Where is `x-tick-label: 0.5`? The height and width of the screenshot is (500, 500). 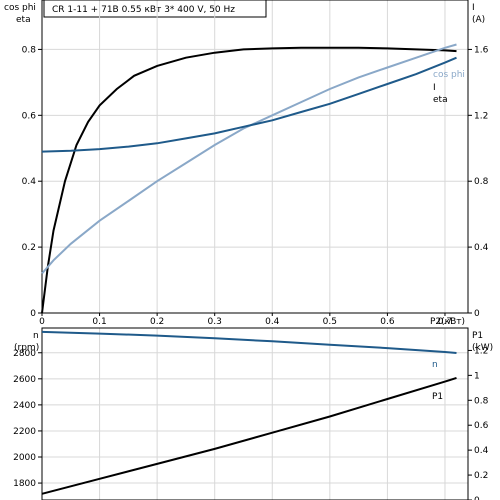
x-tick-label: 0.5 is located at coordinates (330, 322).